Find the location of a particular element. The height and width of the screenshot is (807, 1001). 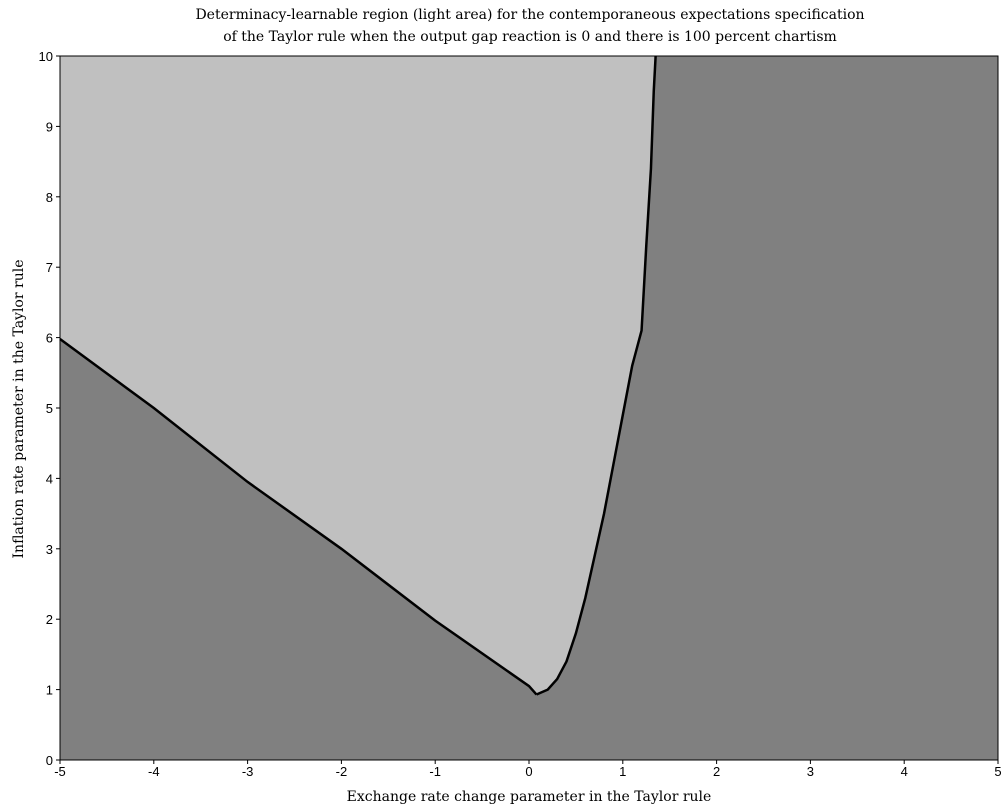

x-tick-label: -2 is located at coordinates (342, 771).